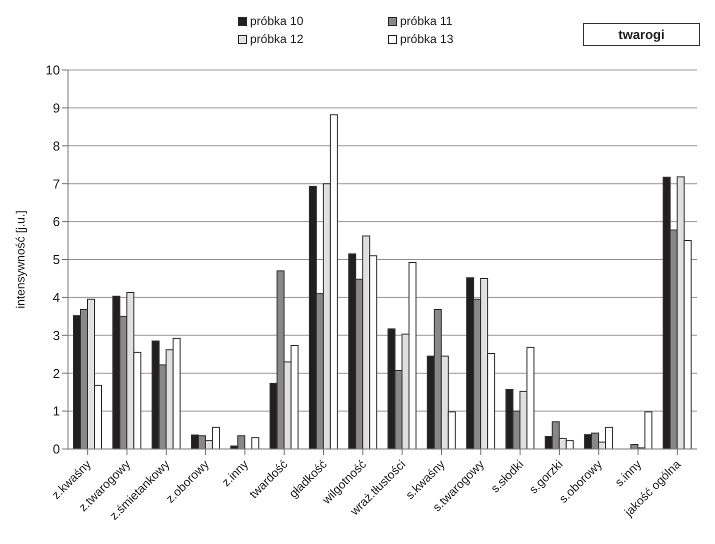 The width and height of the screenshot is (715, 544). I want to click on y-tick-label: 9, so click(56, 108).